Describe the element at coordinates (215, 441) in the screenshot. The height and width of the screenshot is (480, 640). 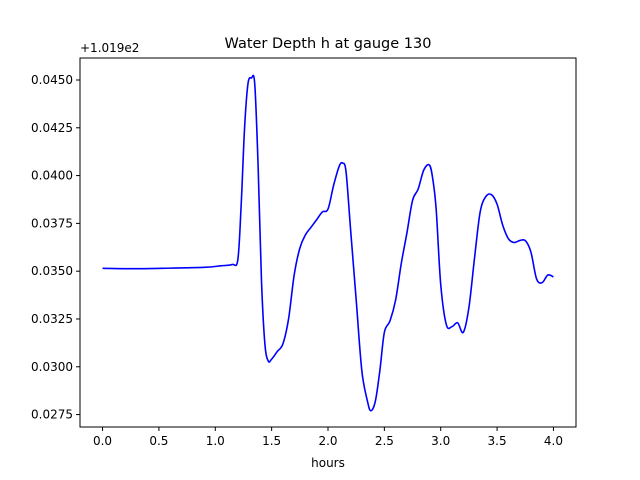
I see `x-tick-label: 1.0` at that location.